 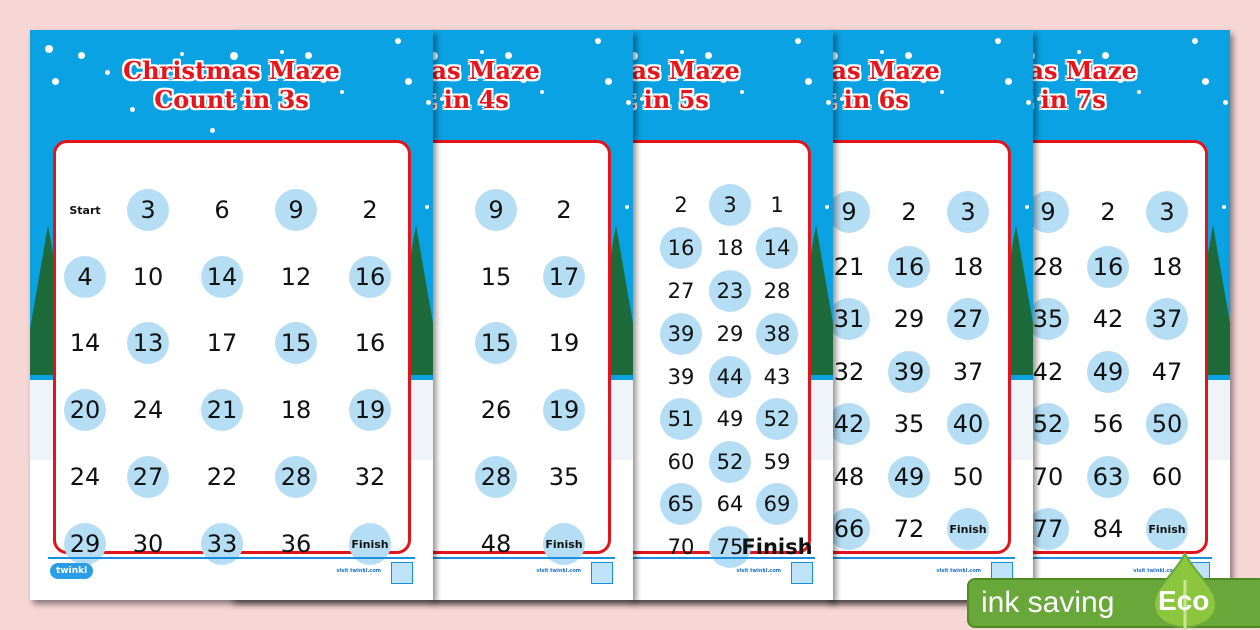 What do you see at coordinates (681, 419) in the screenshot?
I see `maze-cell: 51` at bounding box center [681, 419].